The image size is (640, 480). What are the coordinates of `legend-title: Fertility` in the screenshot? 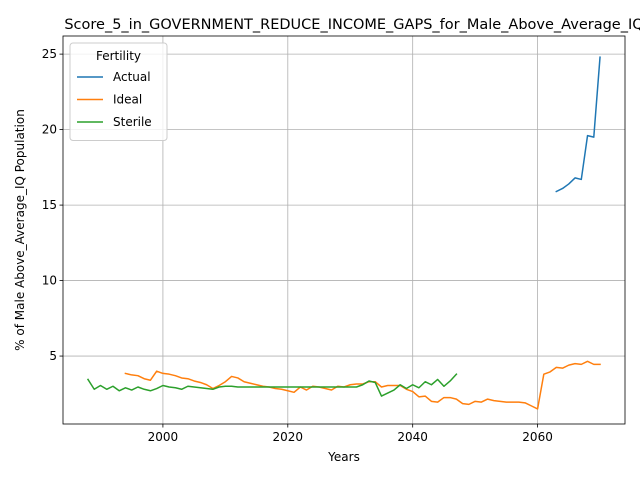 It's located at (118, 56).